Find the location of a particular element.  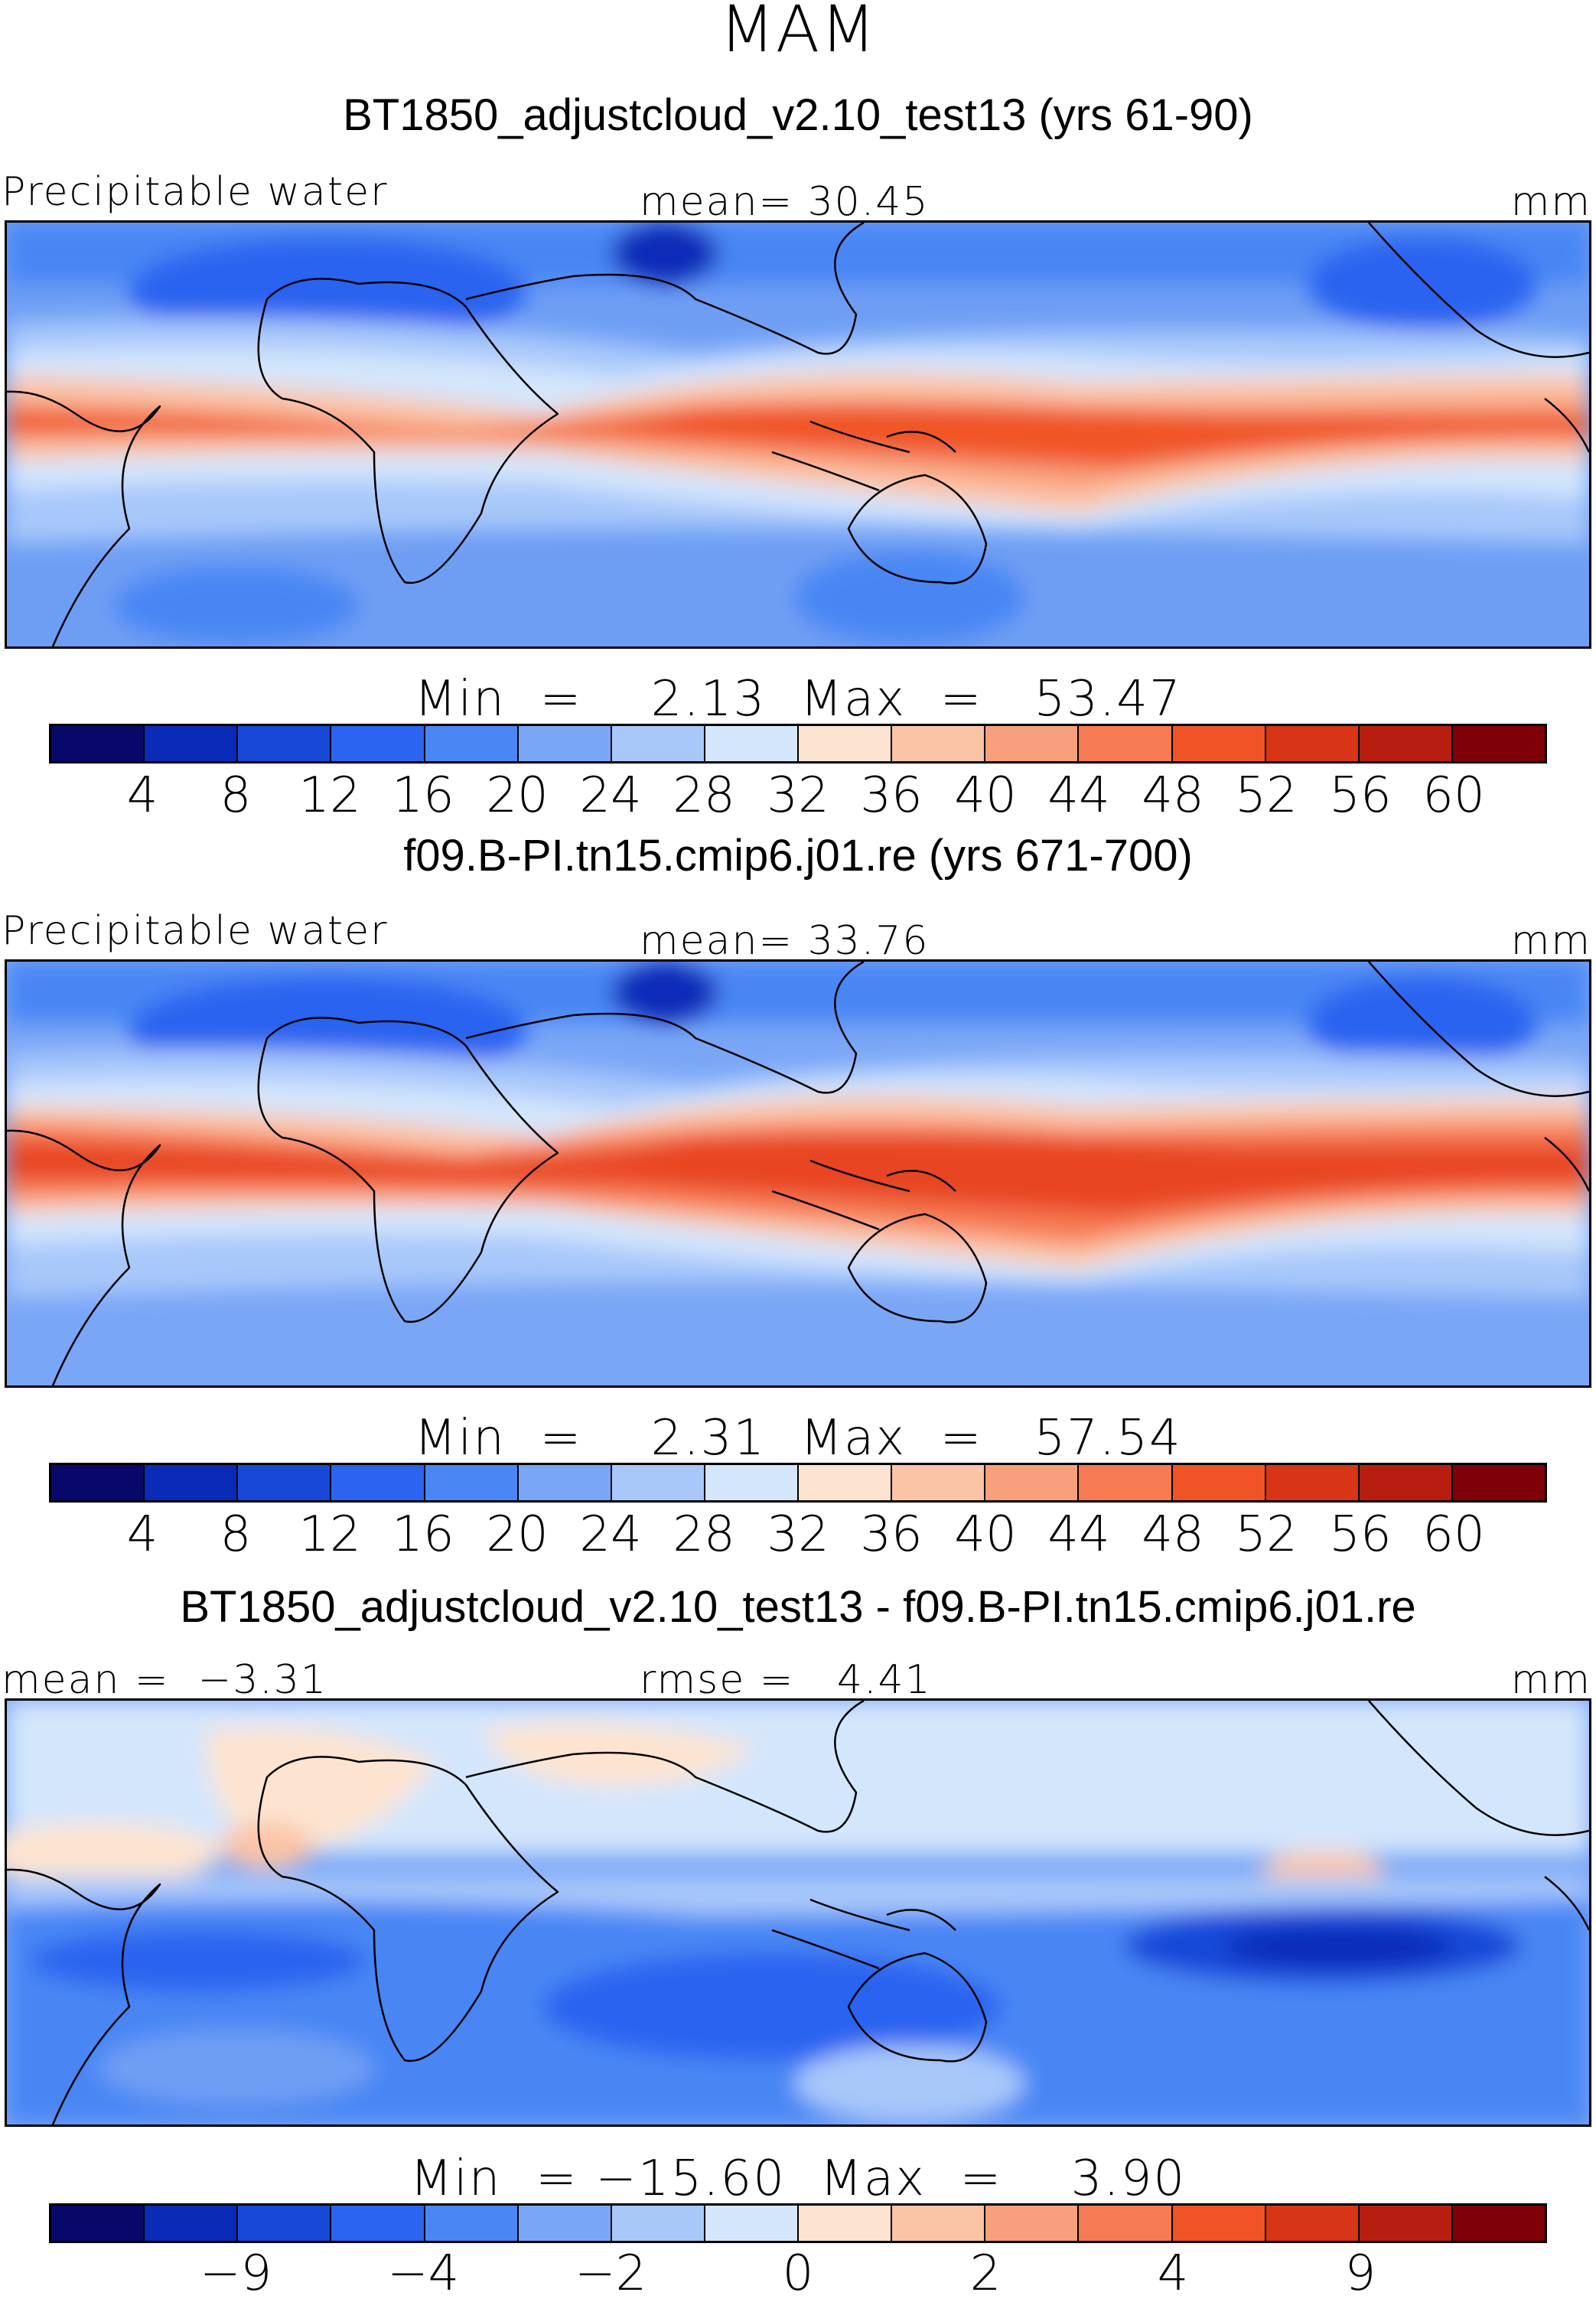

panel-1-colorbar is located at coordinates (798, 744).